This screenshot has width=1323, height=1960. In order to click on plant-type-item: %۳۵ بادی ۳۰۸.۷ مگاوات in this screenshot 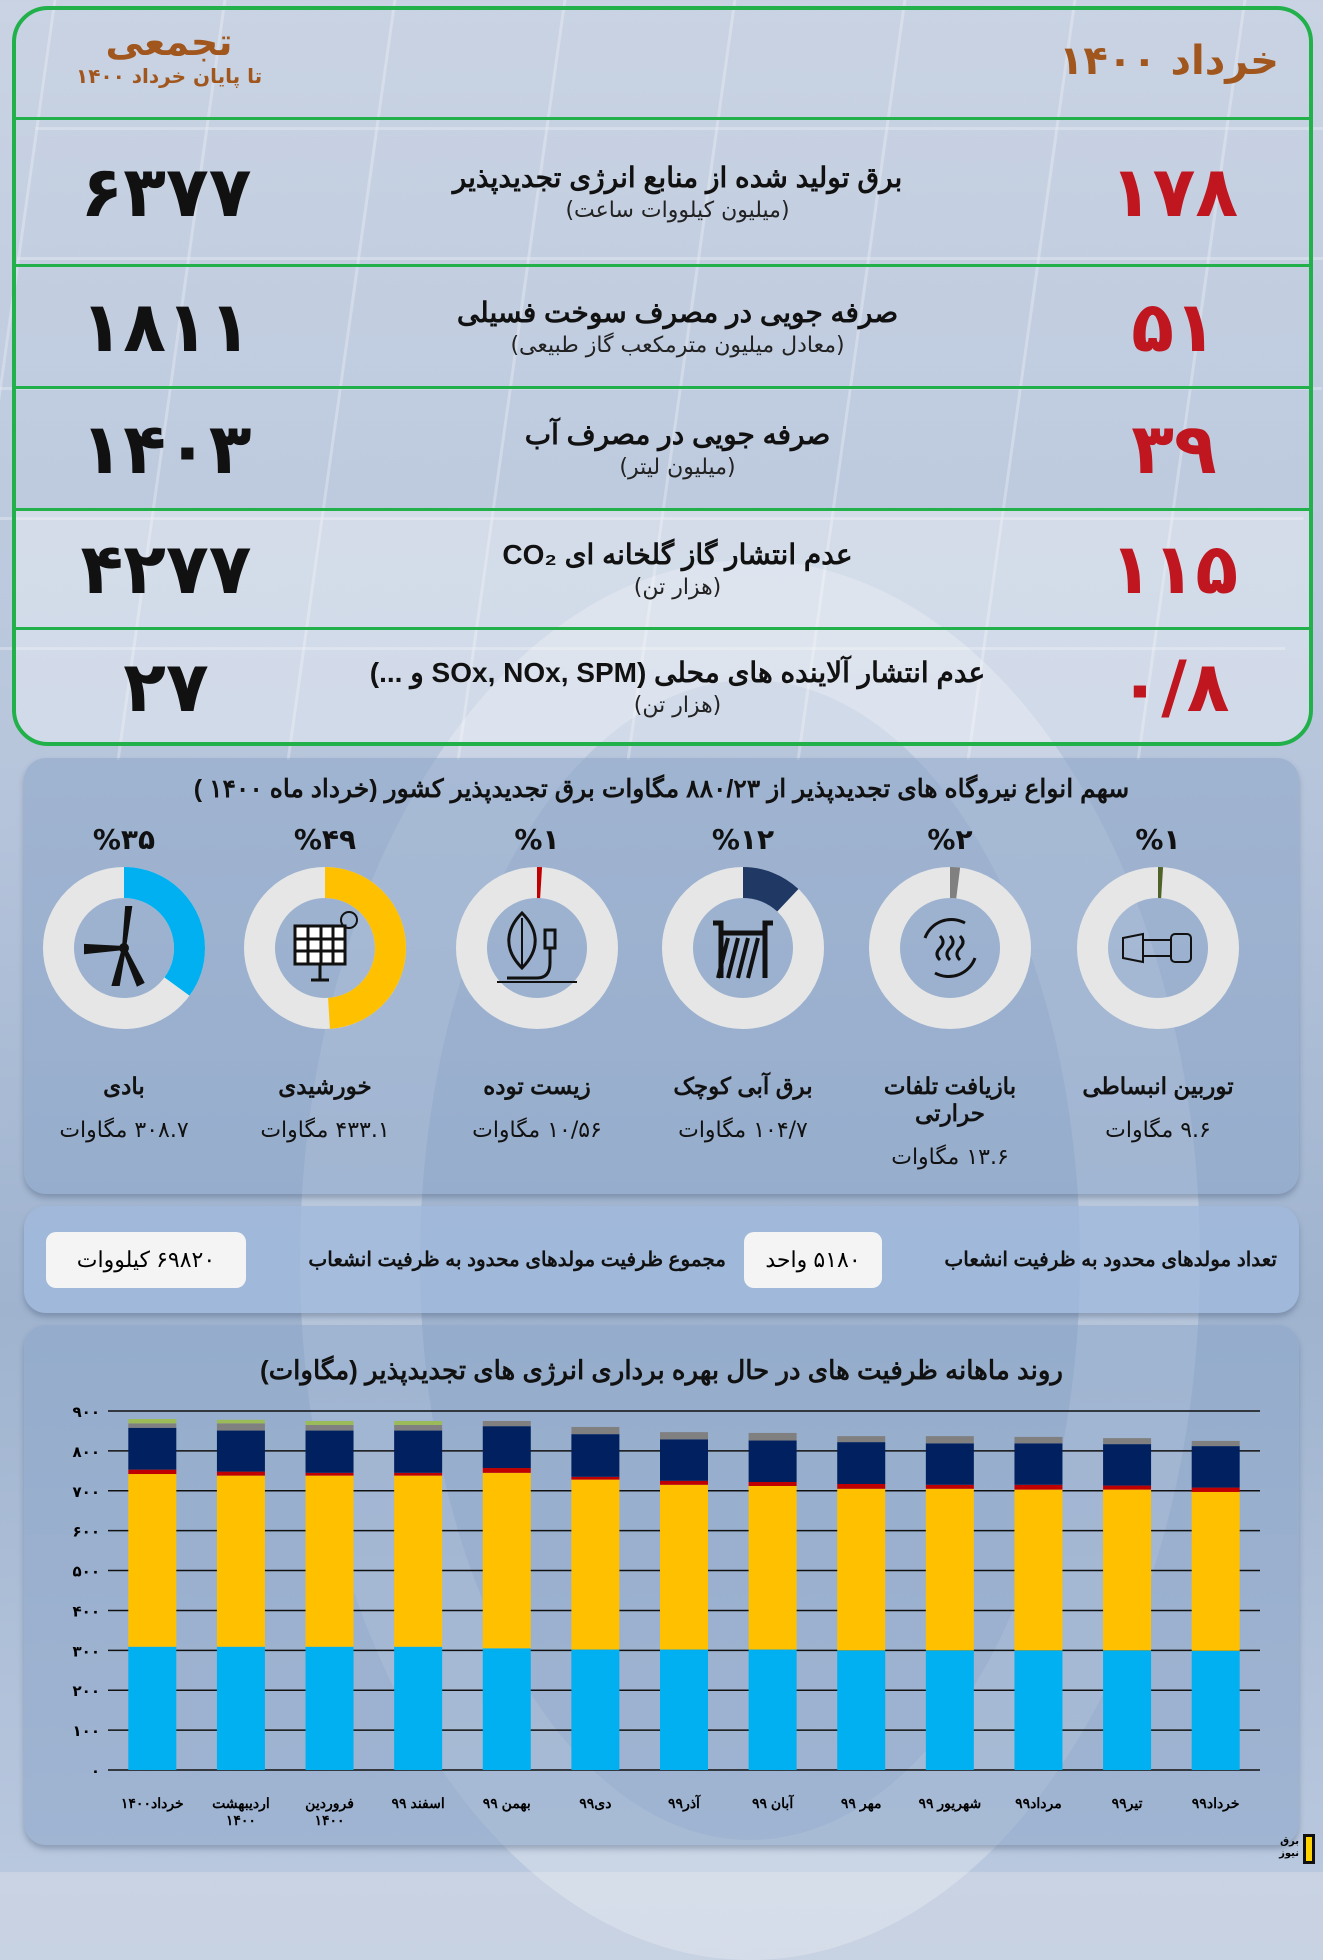, I will do `click(124, 983)`.